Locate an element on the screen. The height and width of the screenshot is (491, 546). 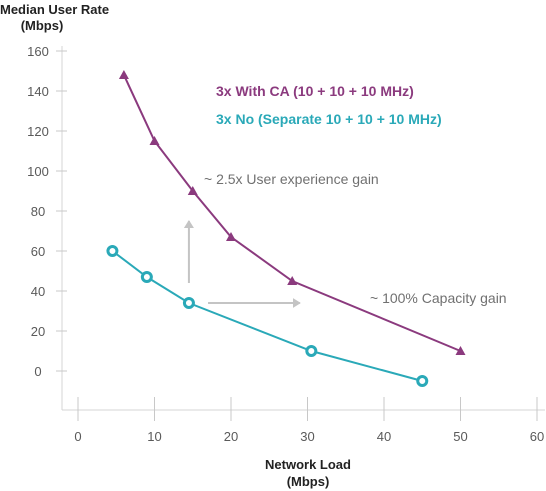
y-tick-label: 40 is located at coordinates (38, 291).